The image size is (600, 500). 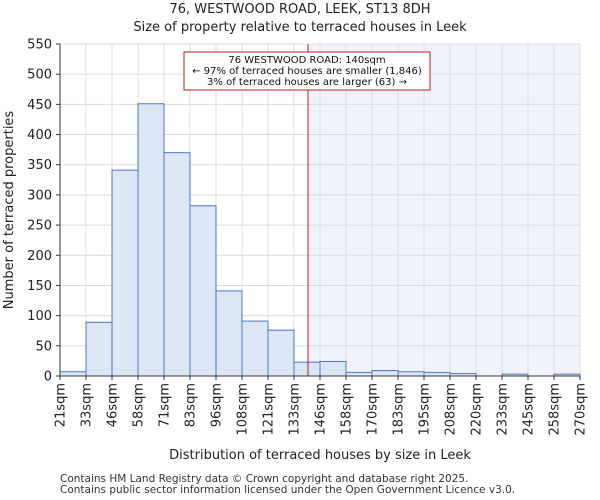 I want to click on x-tick-label: 21sqm, so click(x=61, y=405).